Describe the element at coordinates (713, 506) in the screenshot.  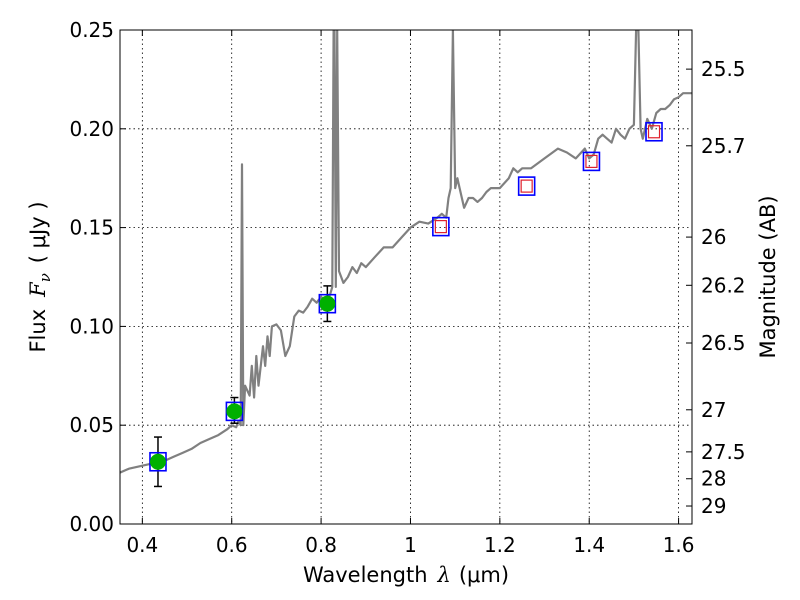
I see `right-tick-label: 29` at that location.